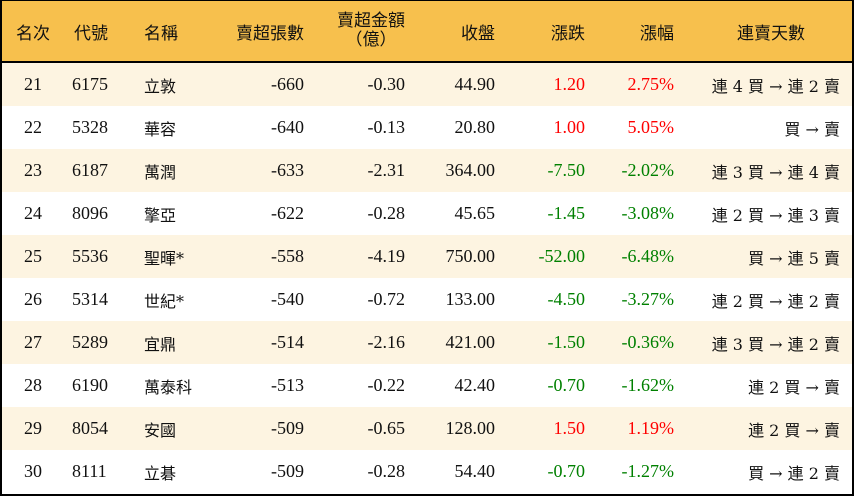  What do you see at coordinates (90, 299) in the screenshot?
I see `code-cell: 5314` at bounding box center [90, 299].